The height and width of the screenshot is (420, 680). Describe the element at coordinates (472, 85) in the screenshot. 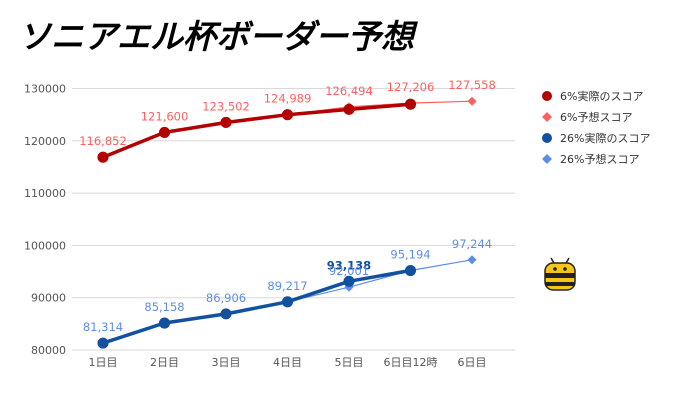

I see `data-label: 127,558` at that location.